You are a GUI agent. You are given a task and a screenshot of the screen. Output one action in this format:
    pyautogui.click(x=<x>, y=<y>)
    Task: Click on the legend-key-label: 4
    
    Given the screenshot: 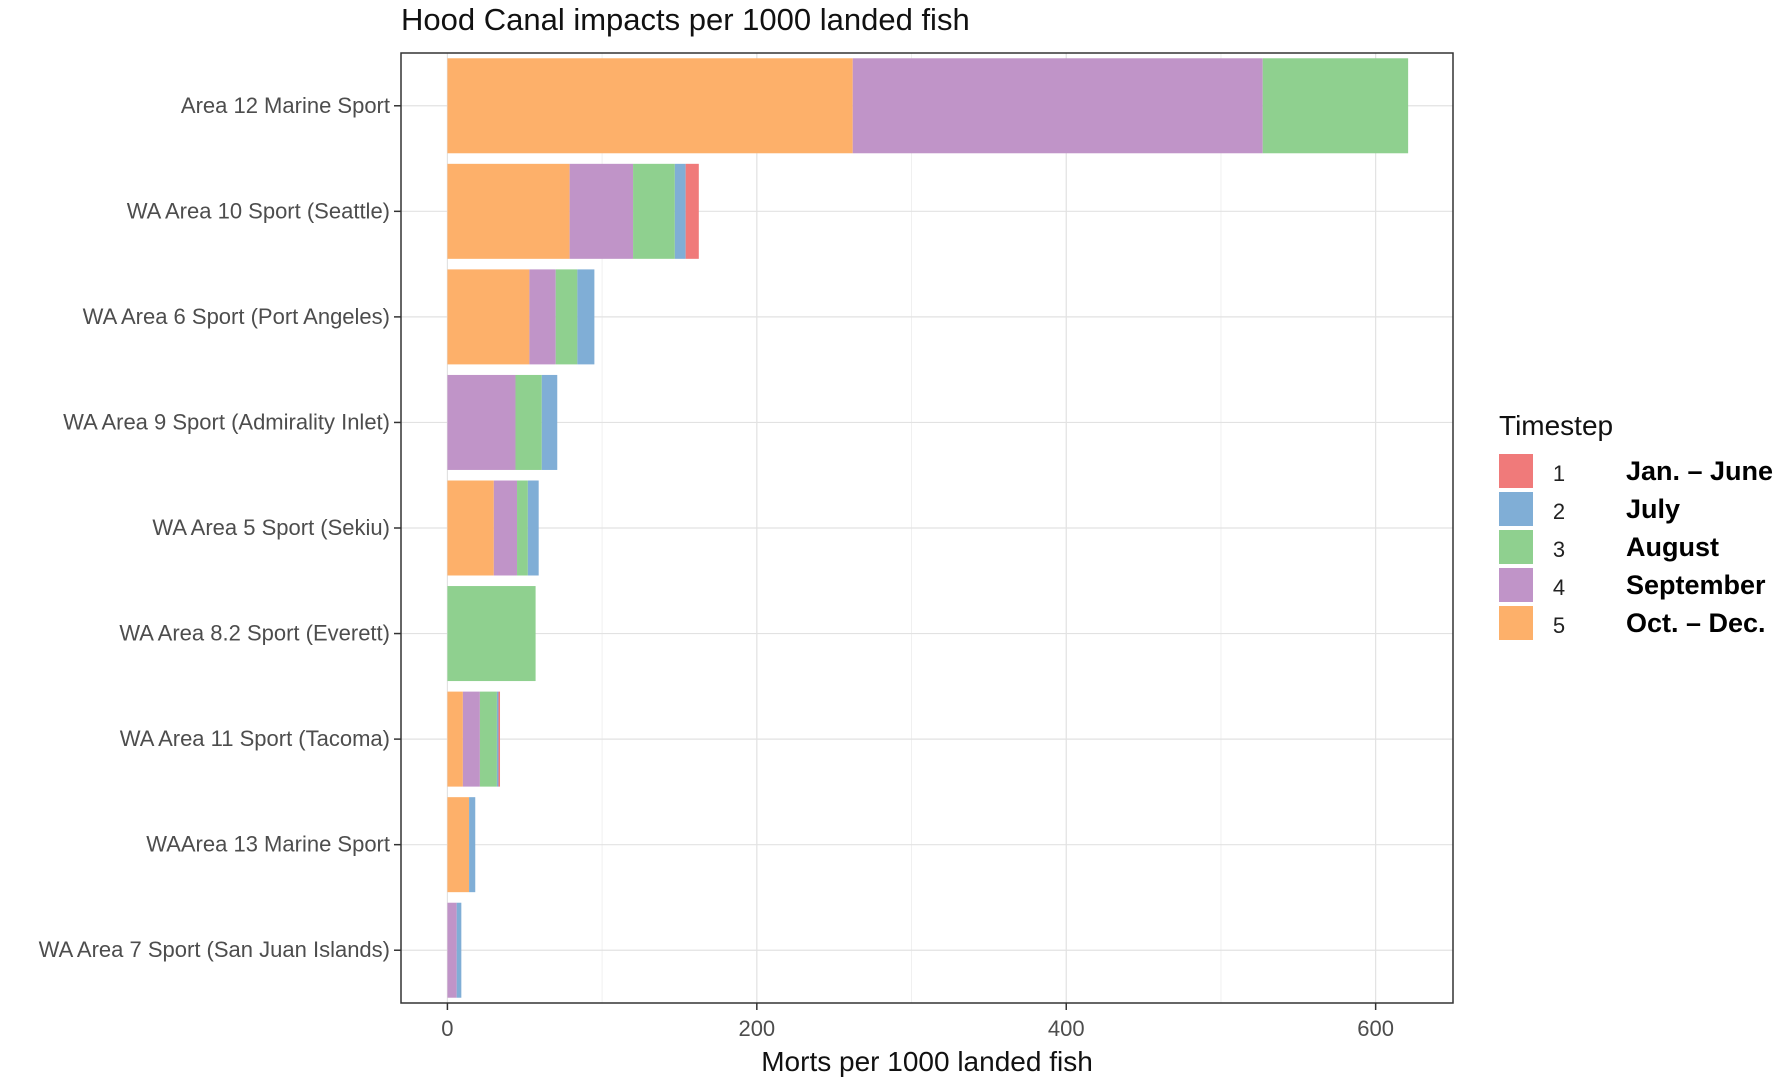 What is the action you would take?
    pyautogui.click(x=1559, y=587)
    